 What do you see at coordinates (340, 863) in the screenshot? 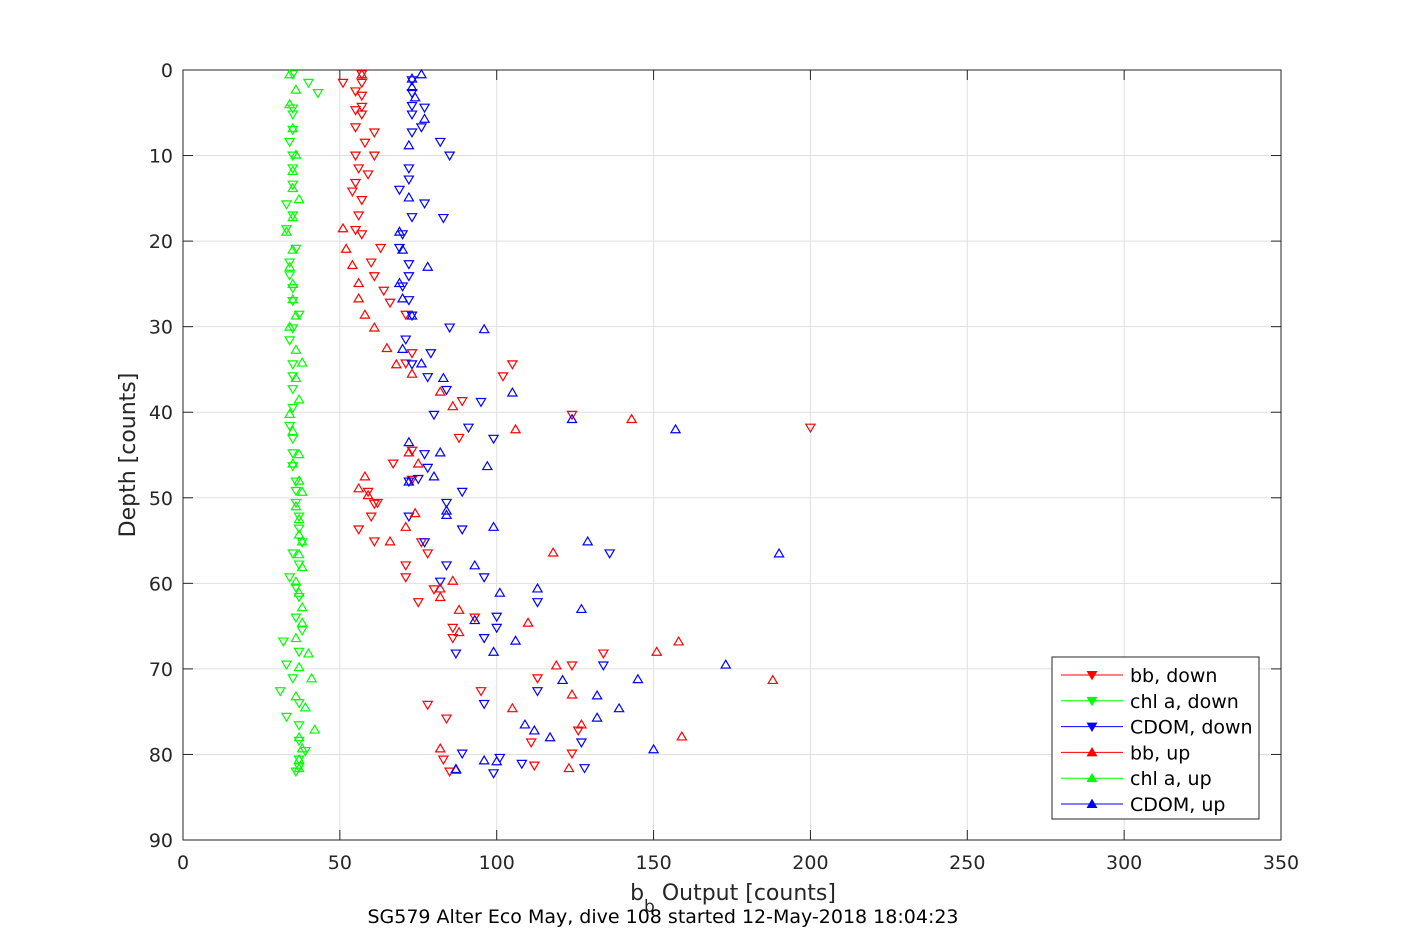
I see `x-tick-label: 50` at bounding box center [340, 863].